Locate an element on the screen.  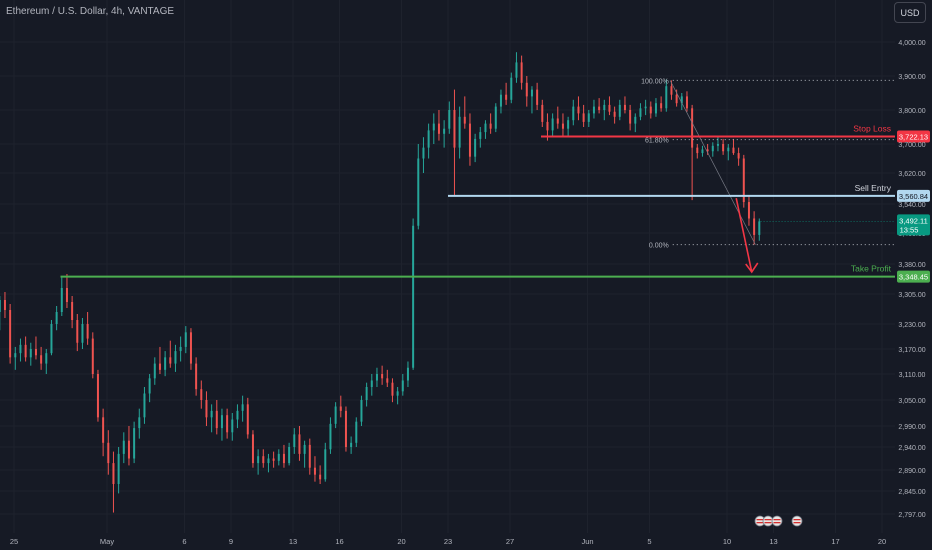
x-tick-label: May is located at coordinates (107, 541).